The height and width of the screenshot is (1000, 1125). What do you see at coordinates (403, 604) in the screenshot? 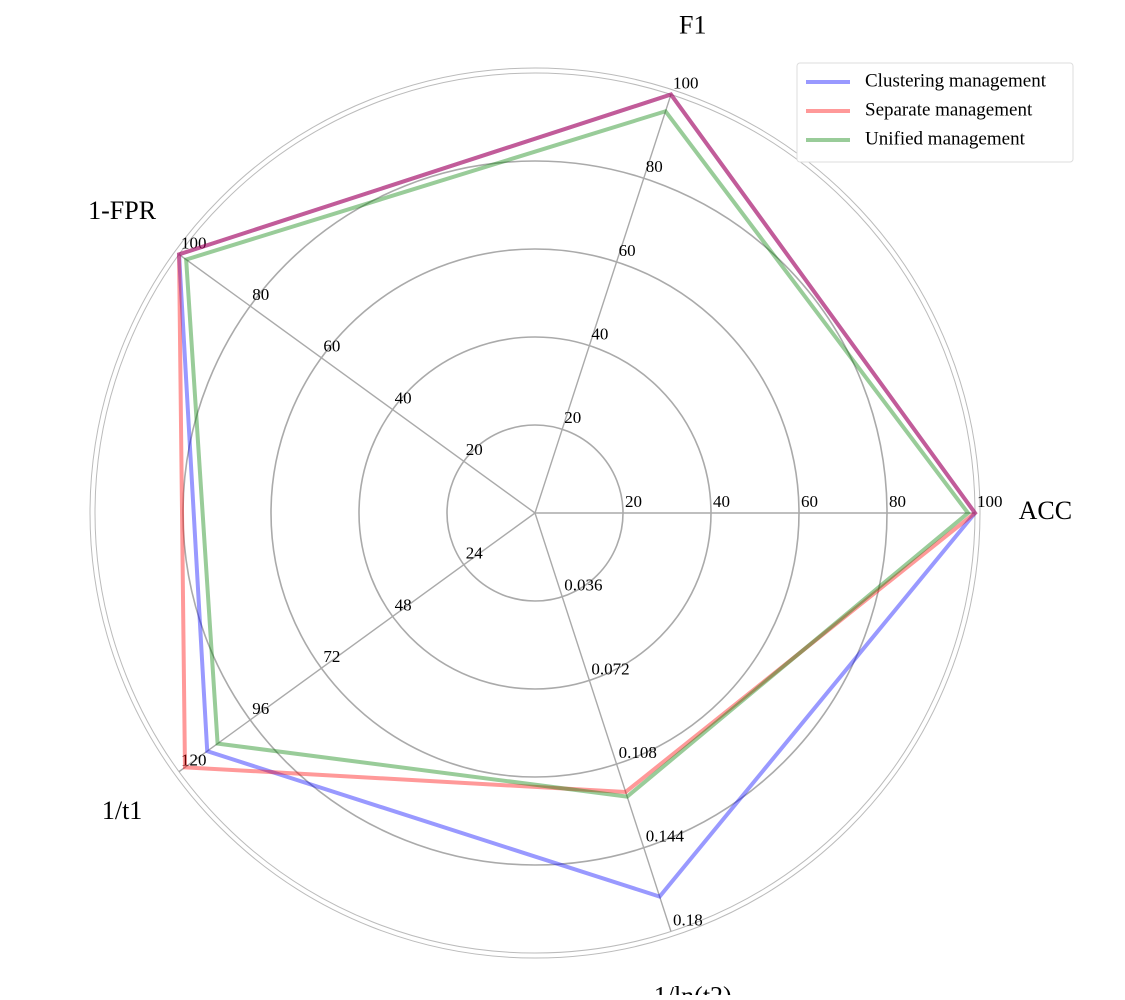
I see `tick-label: 48` at bounding box center [403, 604].